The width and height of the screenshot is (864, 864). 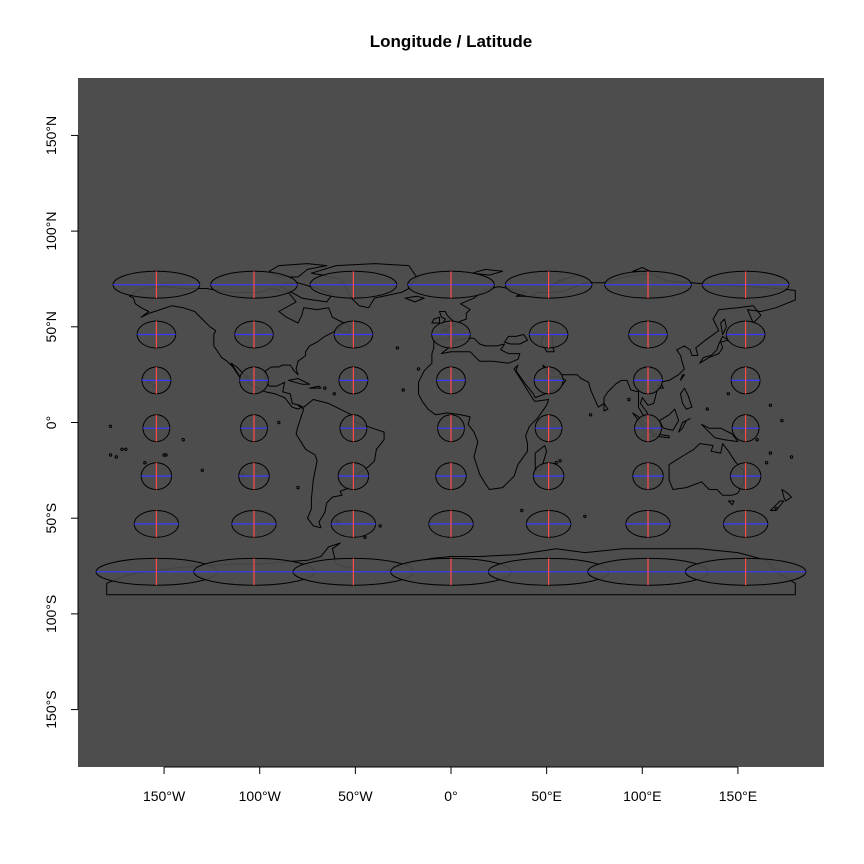 I want to click on land-taiwan, so click(x=682, y=377).